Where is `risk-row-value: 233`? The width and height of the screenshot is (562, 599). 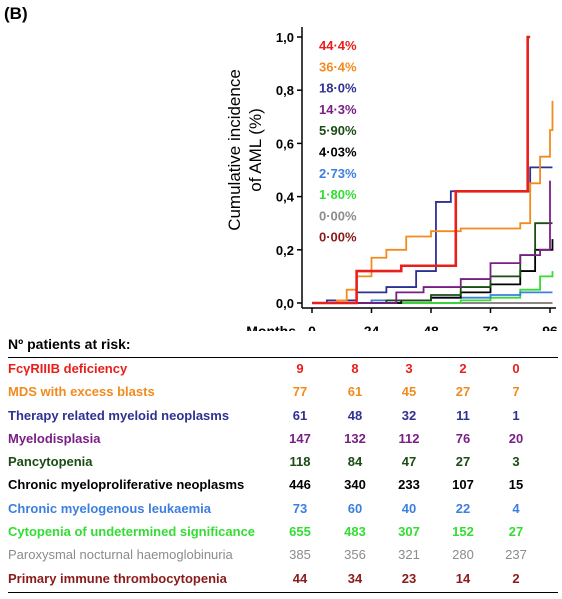 risk-row-value: 233 is located at coordinates (409, 485).